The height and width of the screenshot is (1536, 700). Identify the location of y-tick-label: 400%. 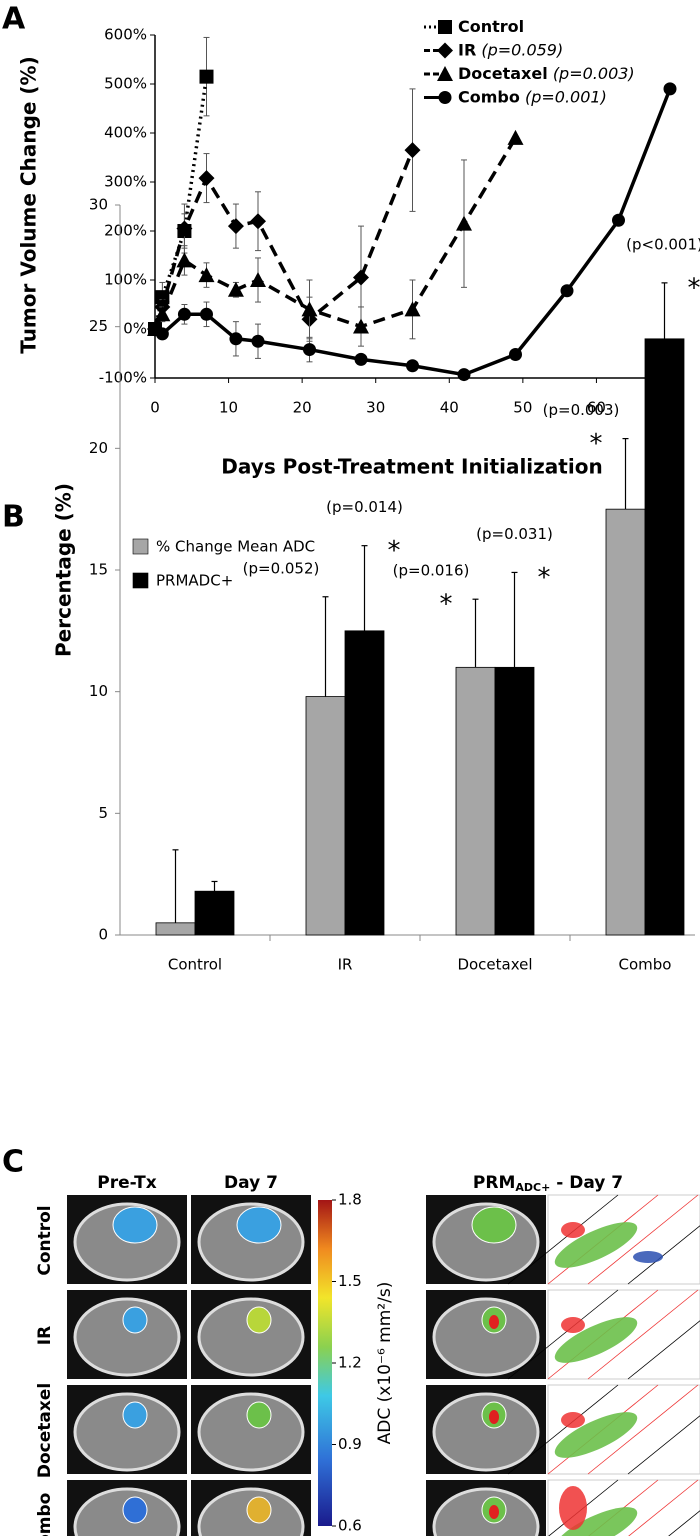
(125, 133).